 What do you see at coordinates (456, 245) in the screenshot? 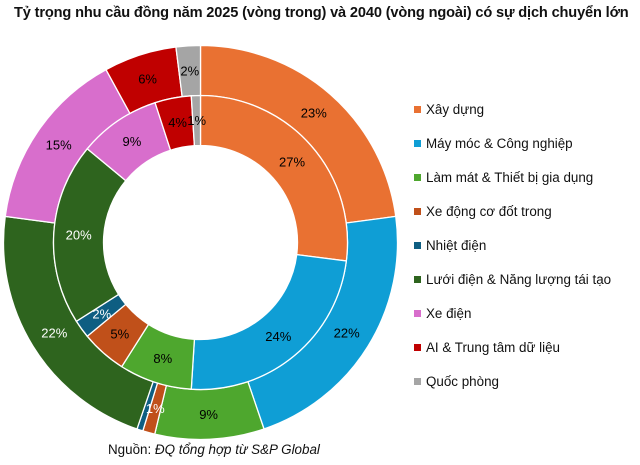
I see `legend-label: Nhiệt điện` at bounding box center [456, 245].